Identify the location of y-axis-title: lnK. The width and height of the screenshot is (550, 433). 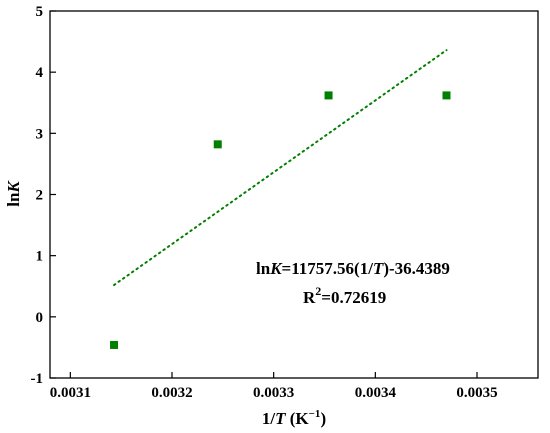
(13, 193).